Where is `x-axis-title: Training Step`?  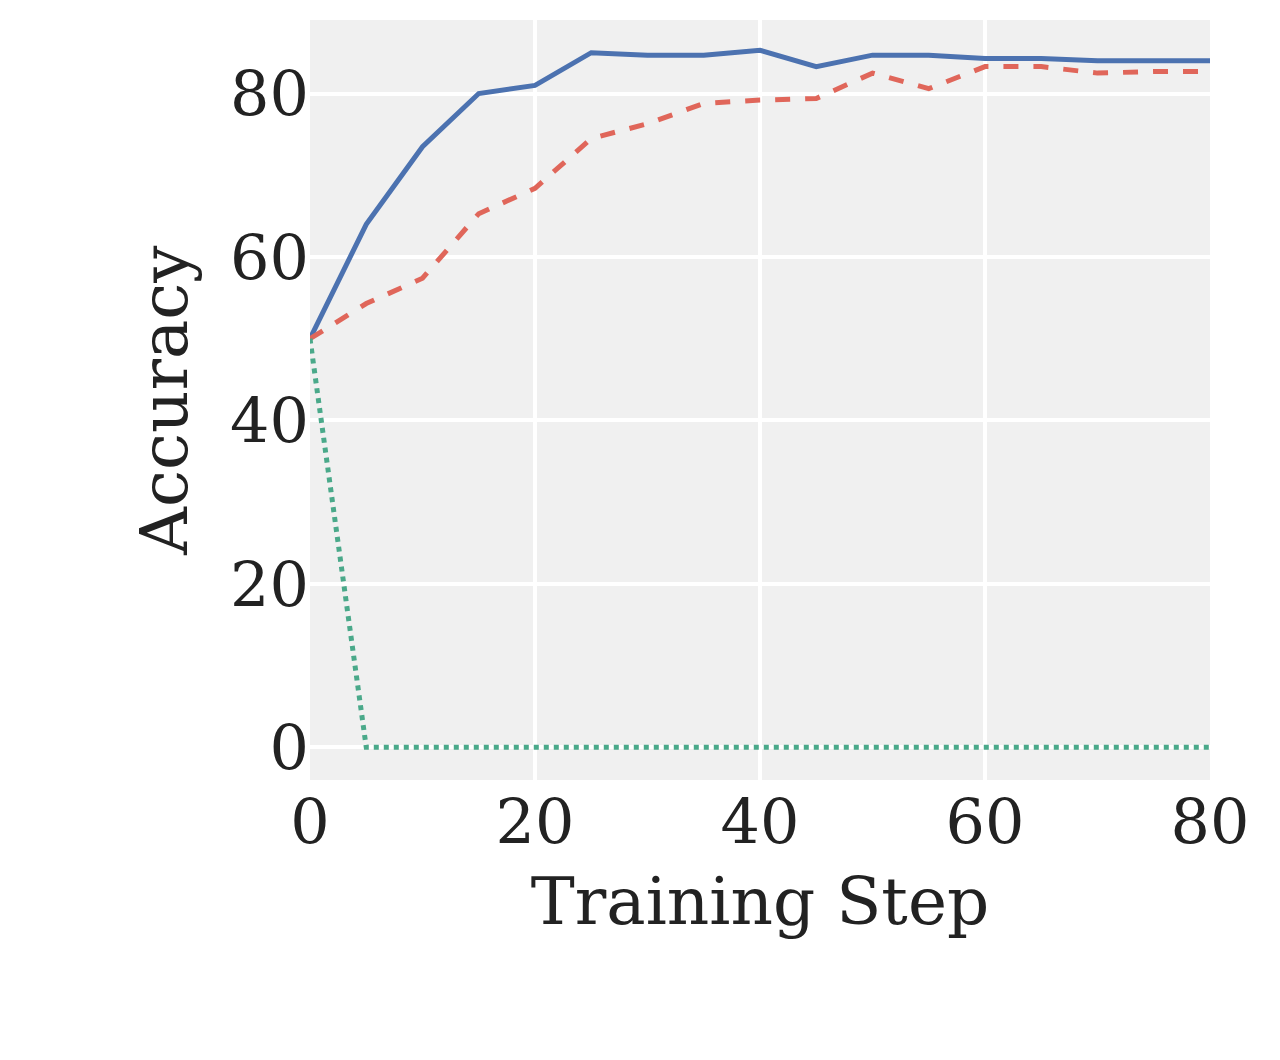 x-axis-title: Training Step is located at coordinates (760, 901).